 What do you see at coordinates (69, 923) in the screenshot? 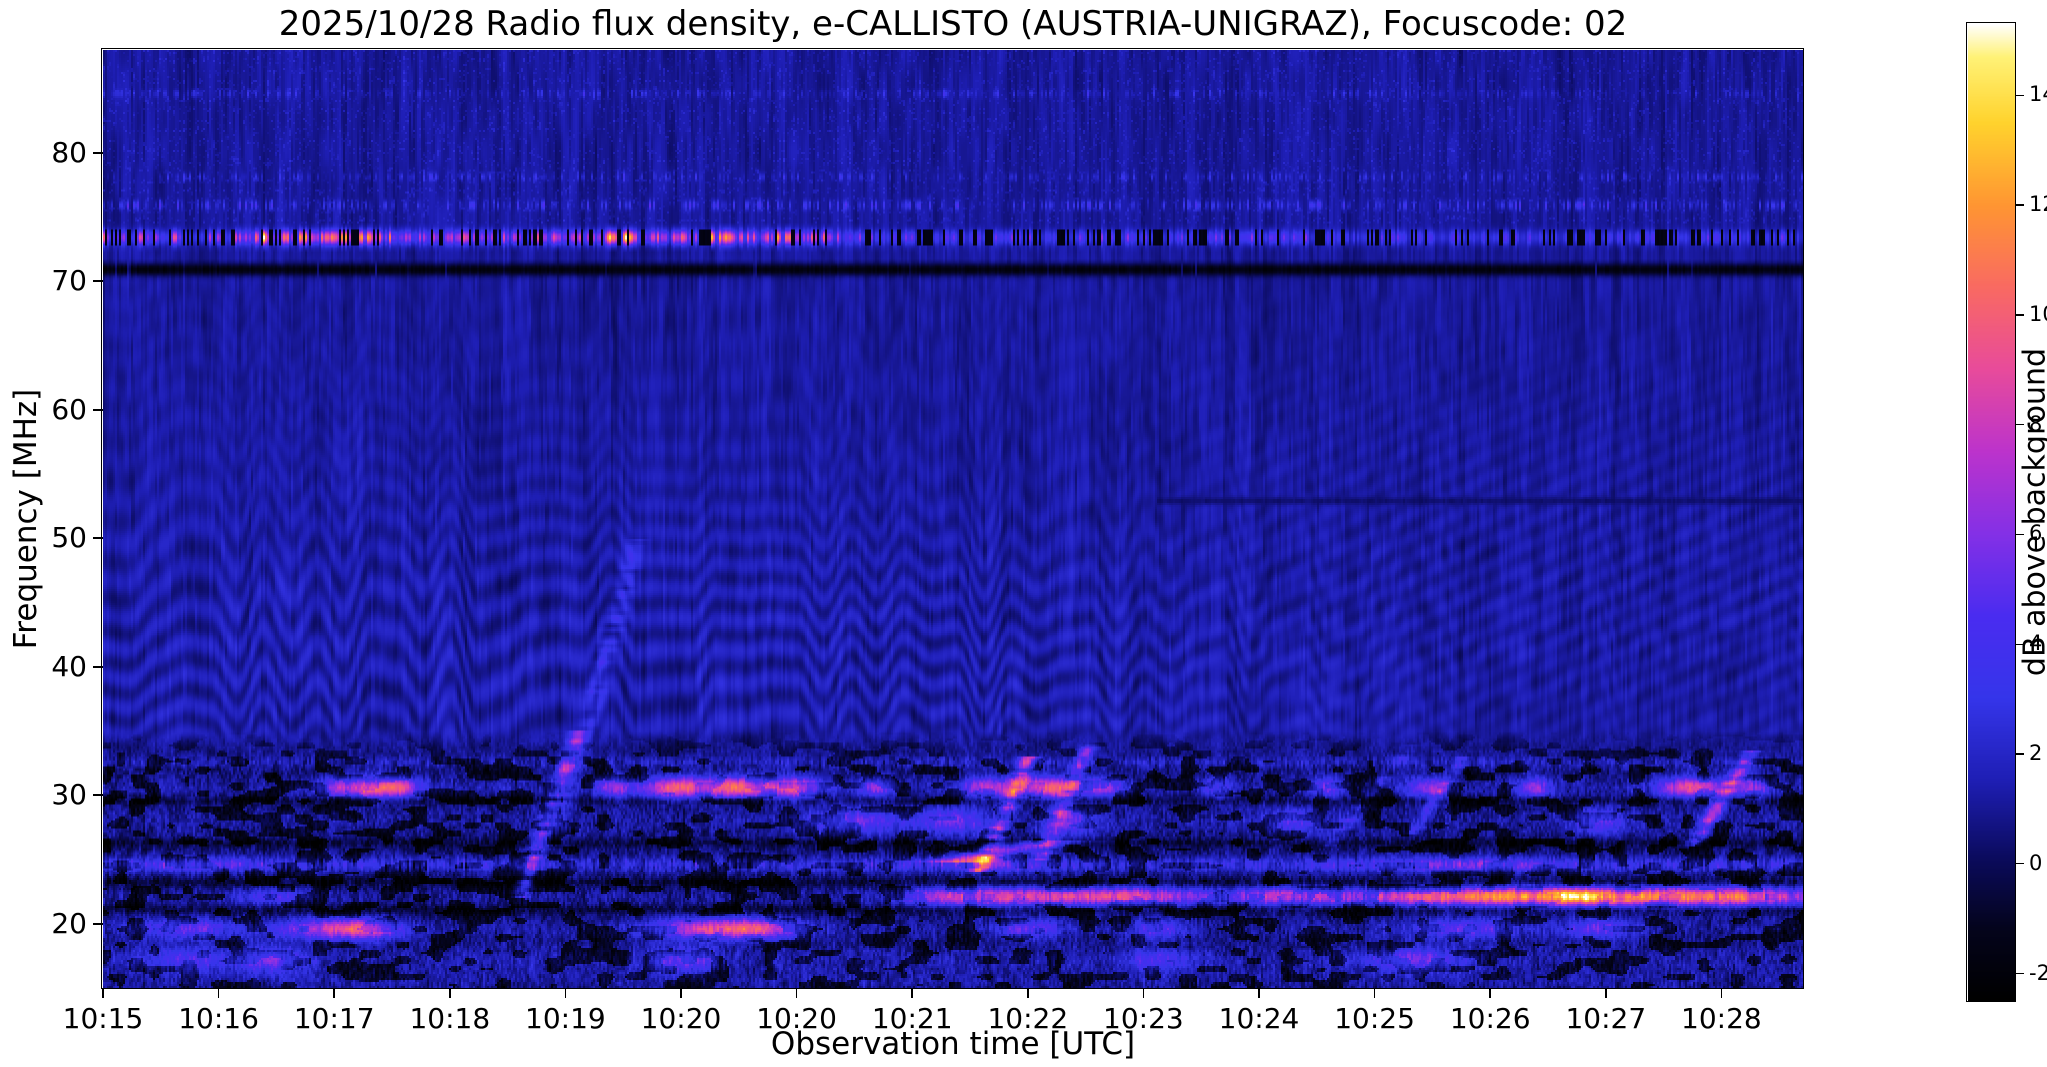
I see `y-tick-label: 20` at bounding box center [69, 923].